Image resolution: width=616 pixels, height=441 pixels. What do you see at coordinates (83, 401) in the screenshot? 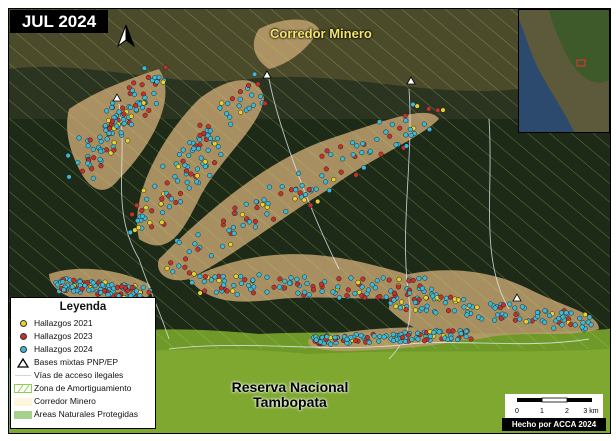
I see `legend-item-corridor: Corredor Minero` at bounding box center [83, 401].